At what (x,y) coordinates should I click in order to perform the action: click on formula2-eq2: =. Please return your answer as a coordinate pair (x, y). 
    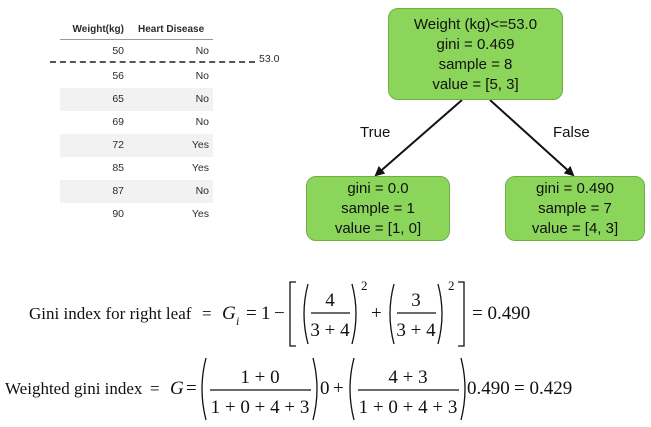
    Looking at the image, I should click on (191, 388).